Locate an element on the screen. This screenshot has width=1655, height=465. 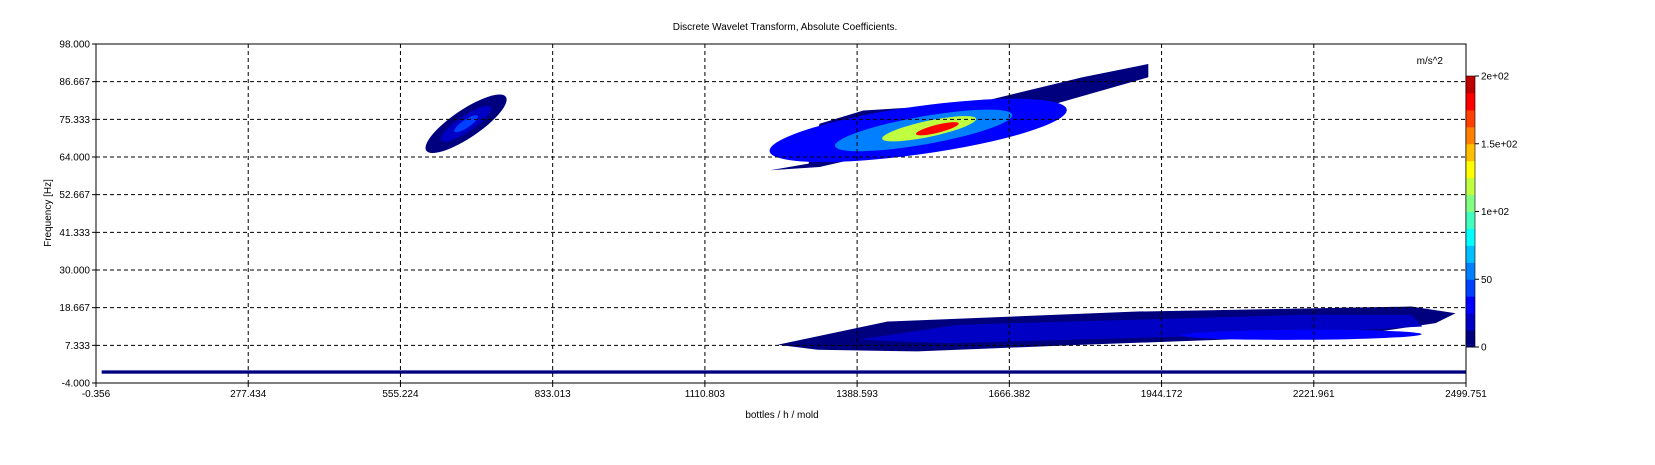
colorbar-tick-label: 1.5e+02 is located at coordinates (1499, 144).